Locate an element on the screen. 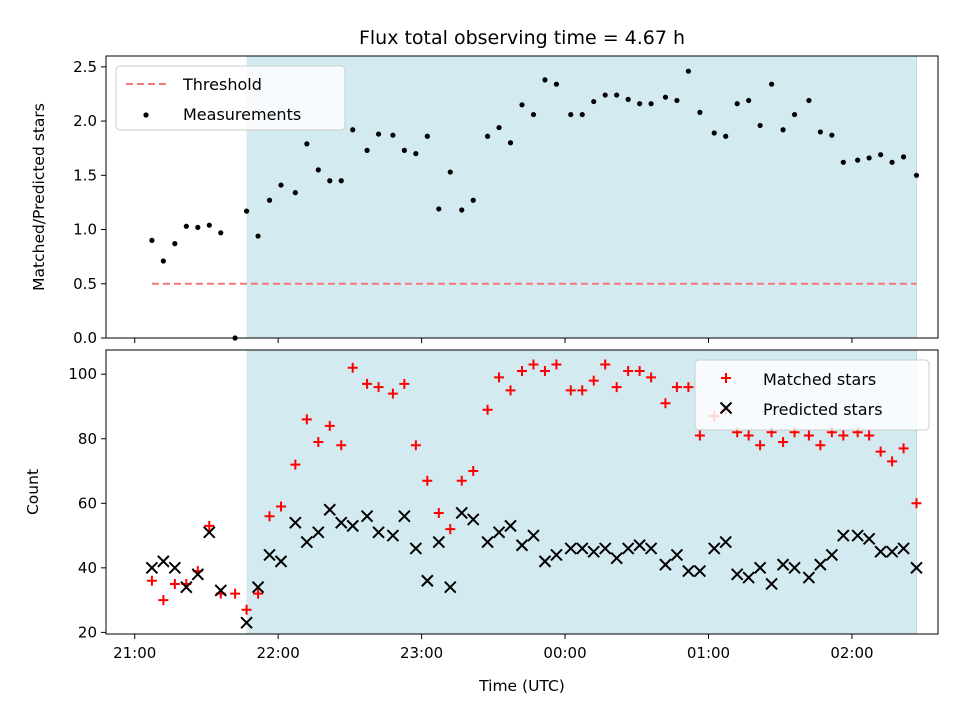 The width and height of the screenshot is (960, 720). legend-predicted-label: Predicted stars is located at coordinates (823, 409).